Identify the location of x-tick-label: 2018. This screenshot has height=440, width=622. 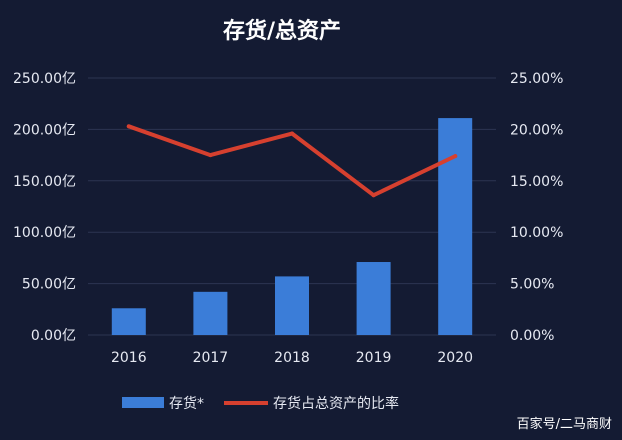
(292, 358).